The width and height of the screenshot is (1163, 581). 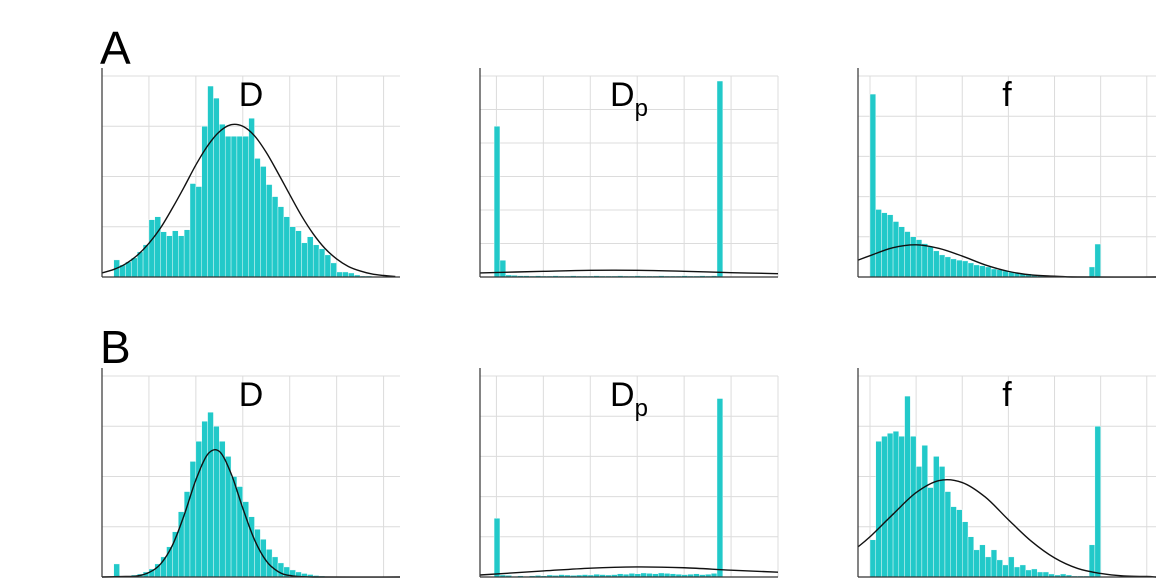 I want to click on panel: f, so click(x=1007, y=173).